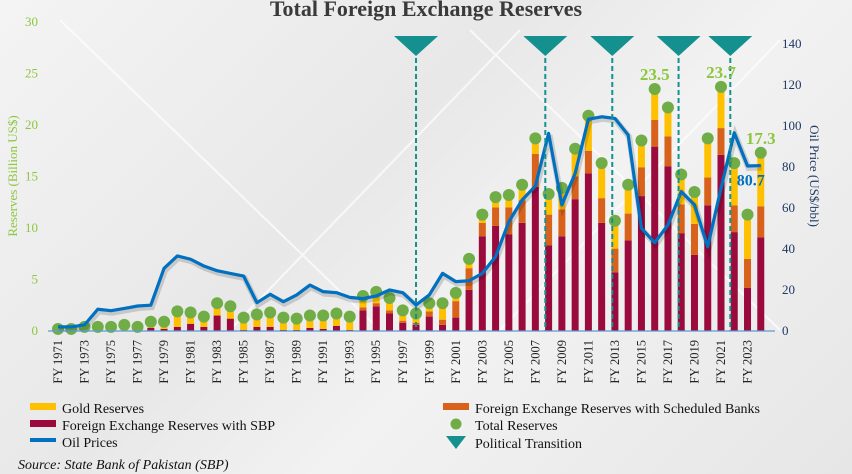 The width and height of the screenshot is (852, 474). Describe the element at coordinates (792, 84) in the screenshot. I see `y2-tick-label: 120` at that location.